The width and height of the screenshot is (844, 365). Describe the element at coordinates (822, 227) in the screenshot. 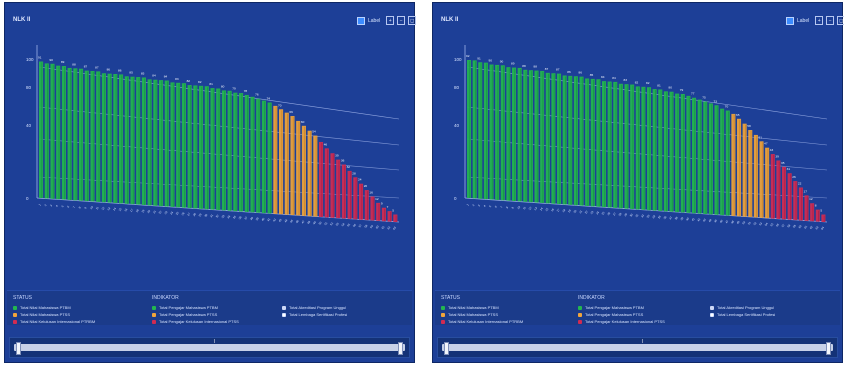

I see `x-tick-label: 64` at that location.